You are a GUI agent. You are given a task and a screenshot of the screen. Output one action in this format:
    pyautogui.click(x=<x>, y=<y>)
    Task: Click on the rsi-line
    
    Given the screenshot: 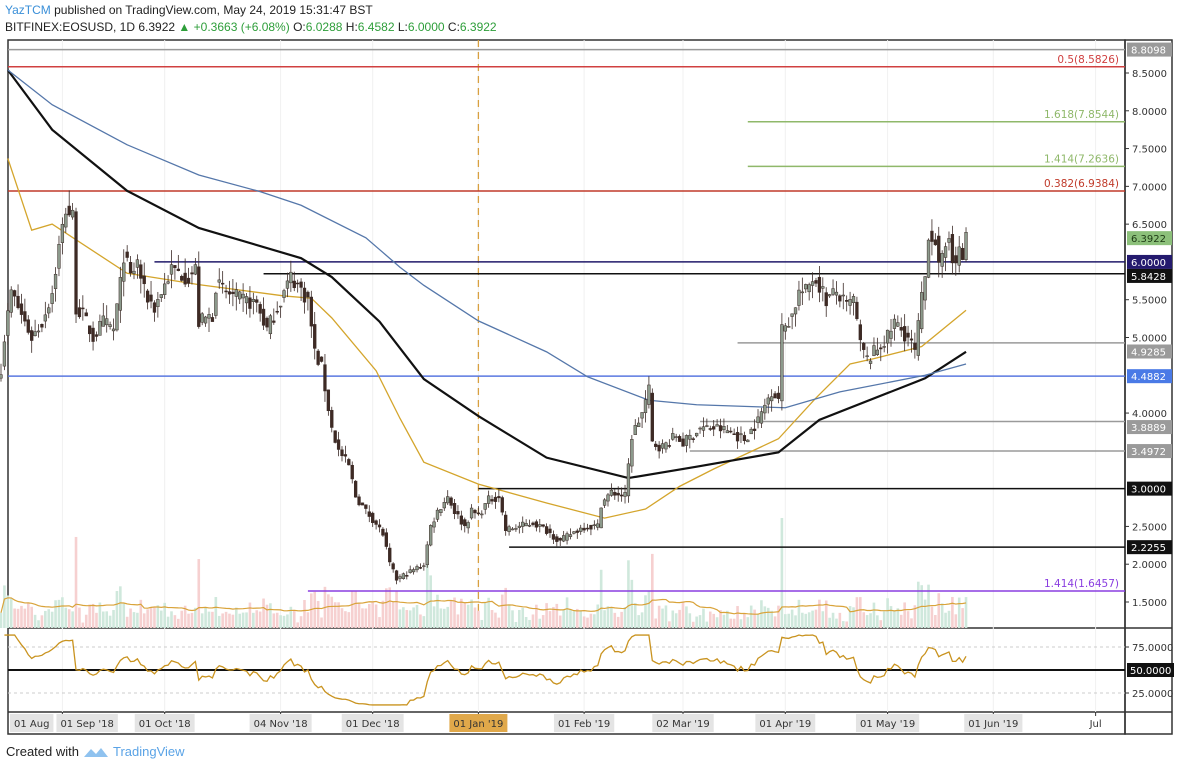 What is the action you would take?
    pyautogui.click(x=485, y=670)
    